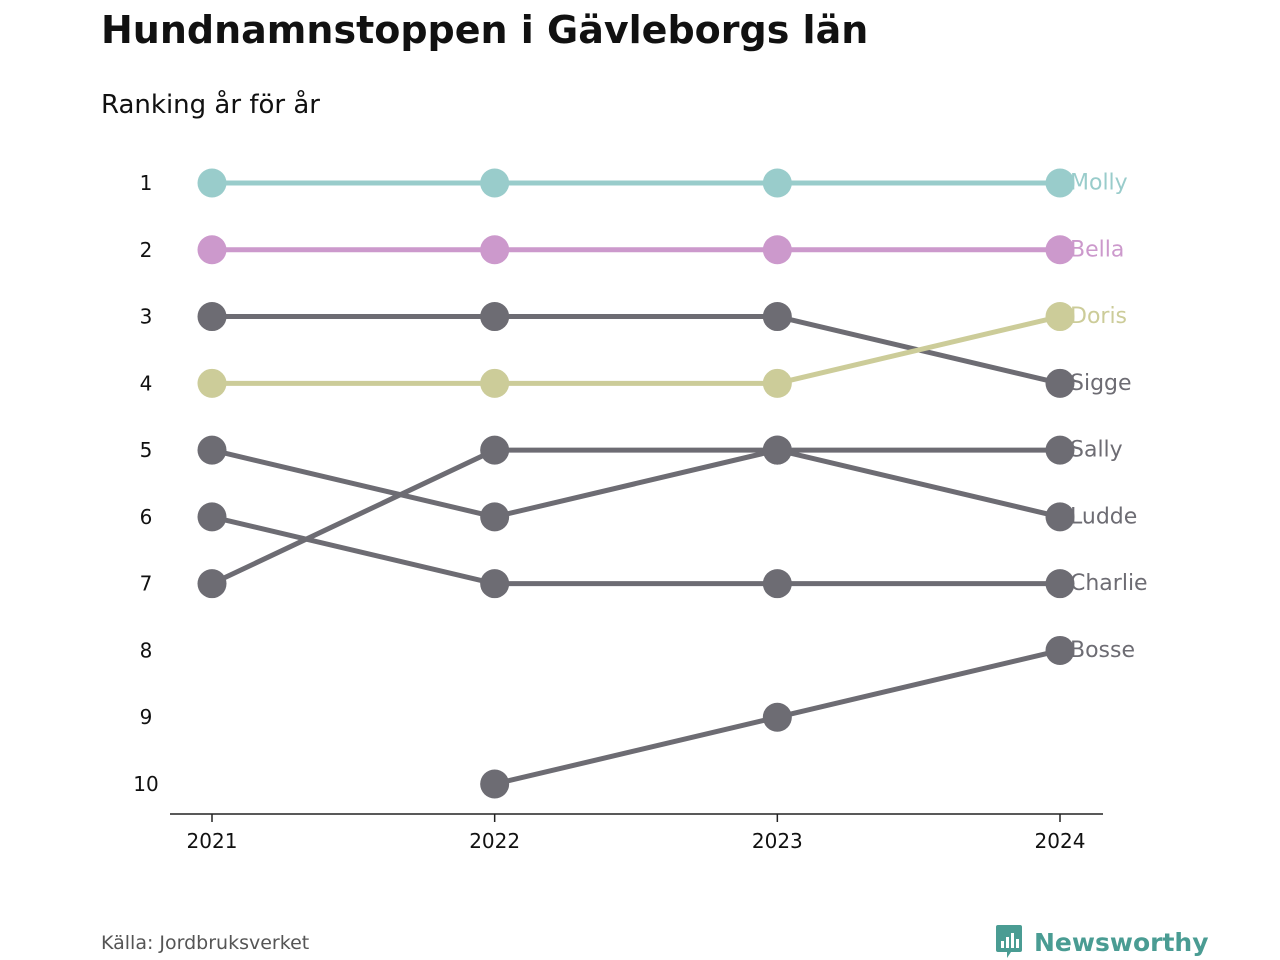 The image size is (1280, 960). Describe the element at coordinates (485, 30) in the screenshot. I see `chart-title: Hundnamnstoppen i Gävleborgs län` at that location.